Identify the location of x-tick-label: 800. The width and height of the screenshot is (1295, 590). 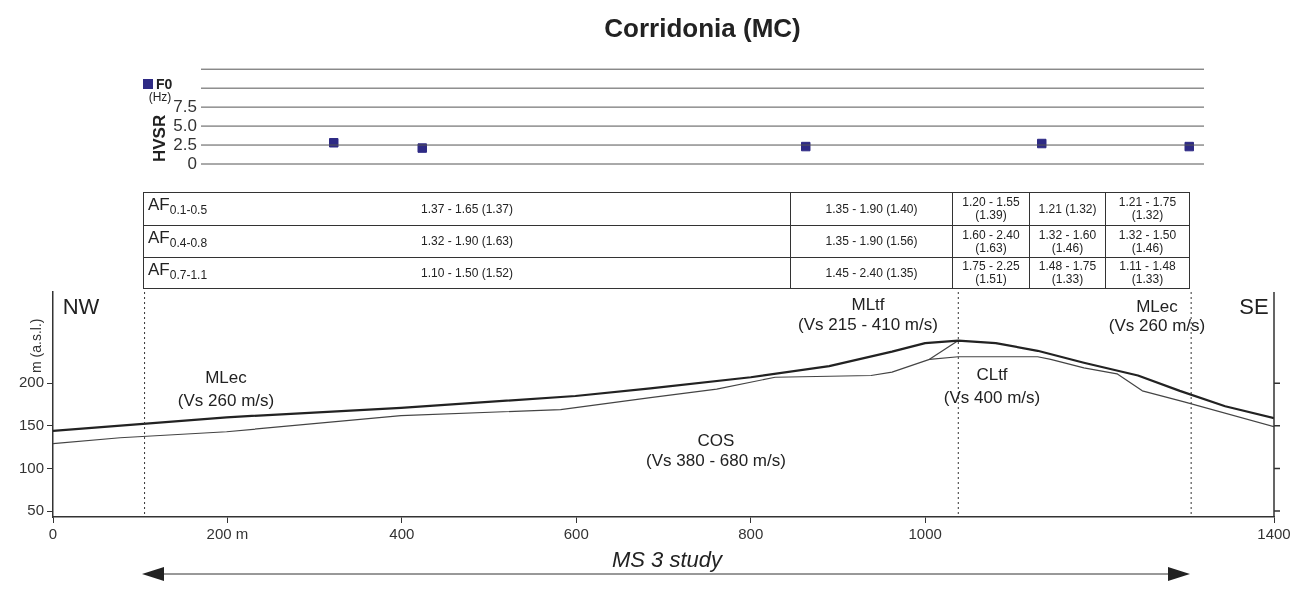
(751, 534).